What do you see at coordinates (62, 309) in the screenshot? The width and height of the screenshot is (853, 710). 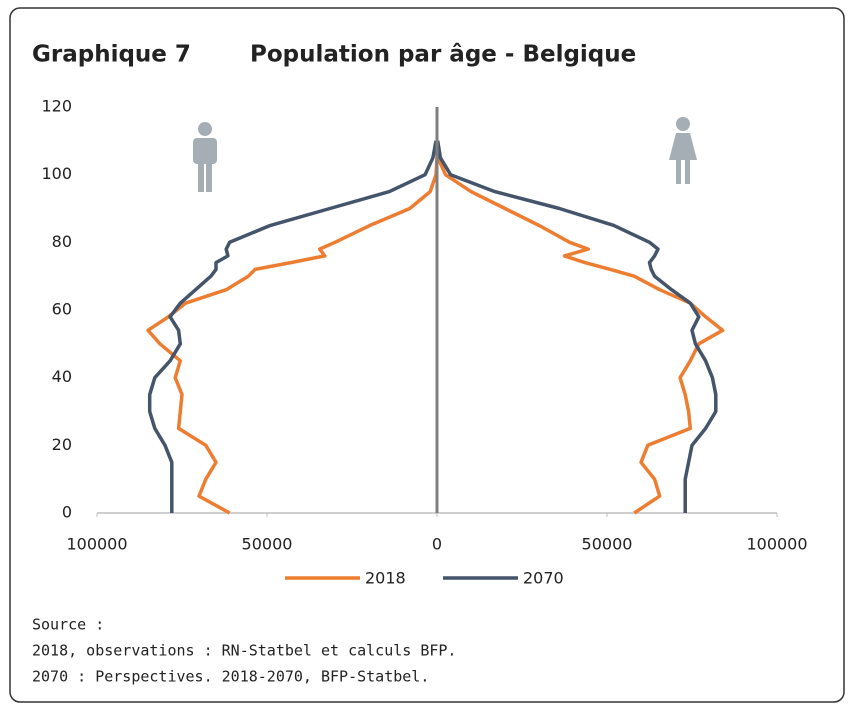 I see `y-tick-label: 60` at bounding box center [62, 309].